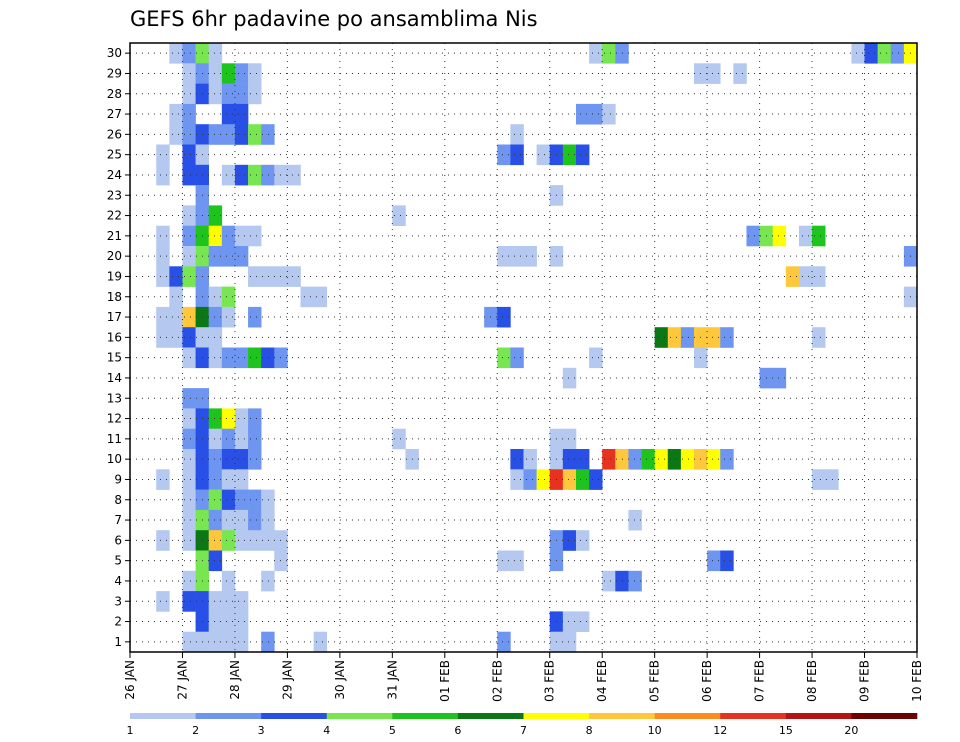  I want to click on x-tick-label: 29 JAN, so click(287, 680).